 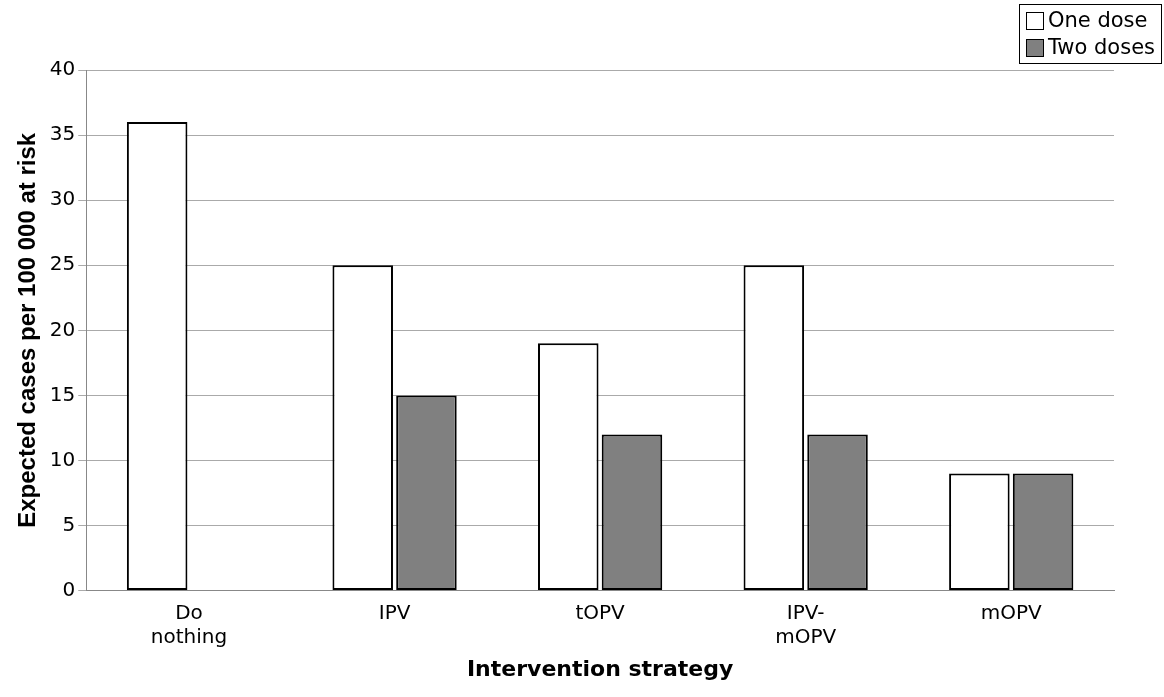 What do you see at coordinates (62, 458) in the screenshot?
I see `y-tick-label: 10` at bounding box center [62, 458].